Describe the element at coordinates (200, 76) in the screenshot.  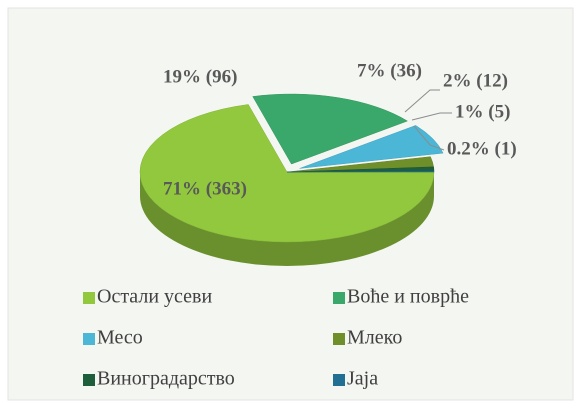
I see `value-label: 19% (96)` at that location.